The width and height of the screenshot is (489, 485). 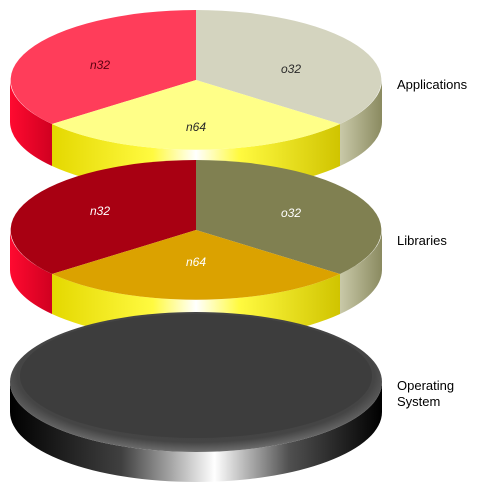 What do you see at coordinates (291, 213) in the screenshot?
I see `libraries-o32-label: o32` at bounding box center [291, 213].